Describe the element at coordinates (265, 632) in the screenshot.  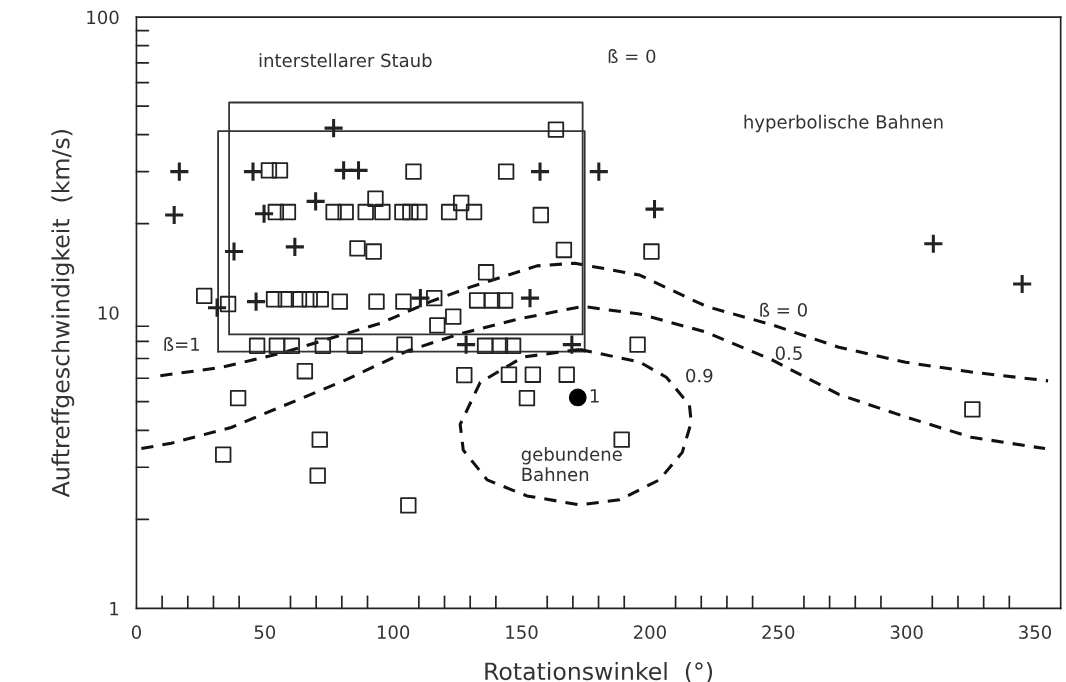
I see `x-tick-label: 50` at that location.